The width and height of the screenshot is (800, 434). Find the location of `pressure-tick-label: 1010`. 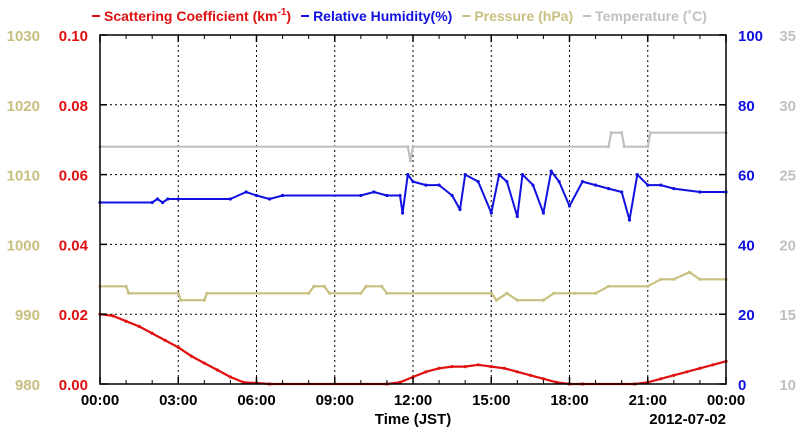

pressure-tick-label: 1010 is located at coordinates (23, 176).